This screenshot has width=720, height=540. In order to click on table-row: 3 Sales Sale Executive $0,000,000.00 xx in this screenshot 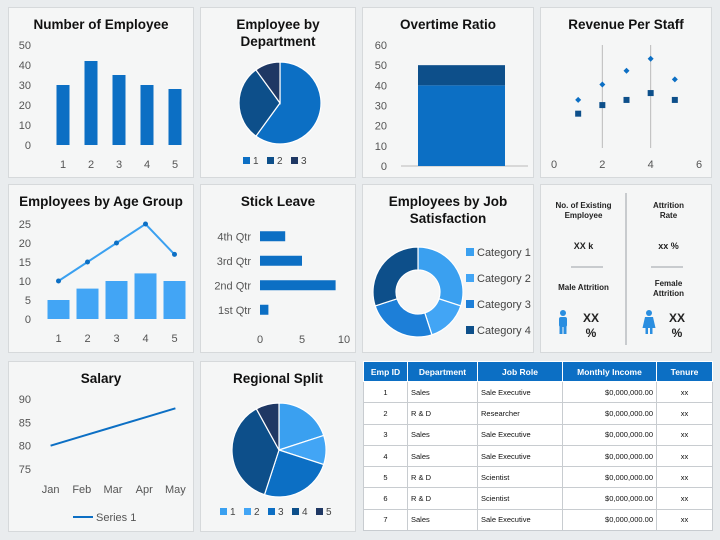, I will do `click(538, 434)`.